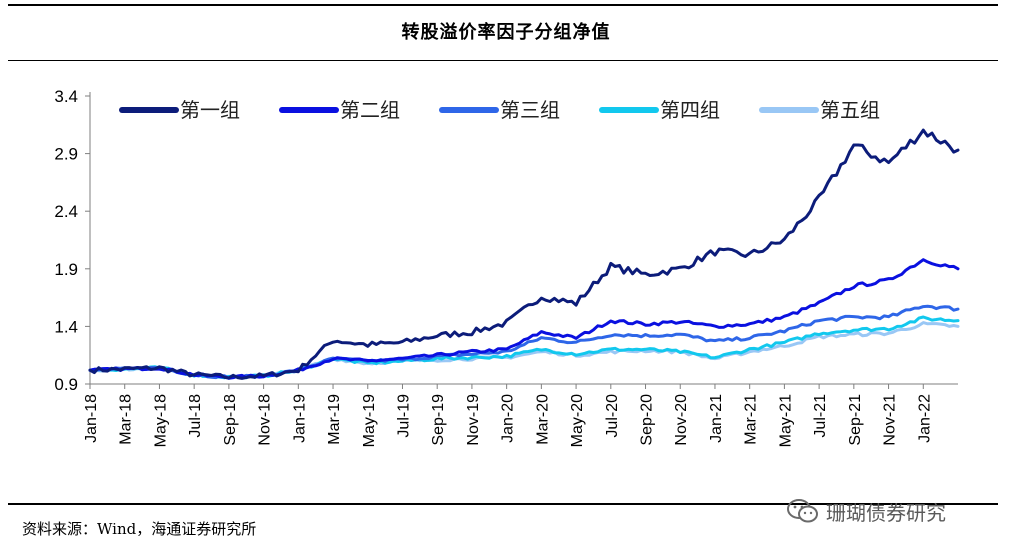  I want to click on x-tick-label: May-21, so click(785, 420).